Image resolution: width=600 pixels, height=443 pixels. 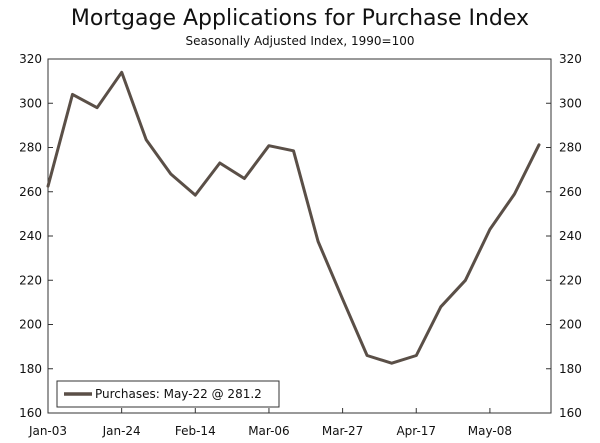 I want to click on legend-box, so click(x=168, y=394).